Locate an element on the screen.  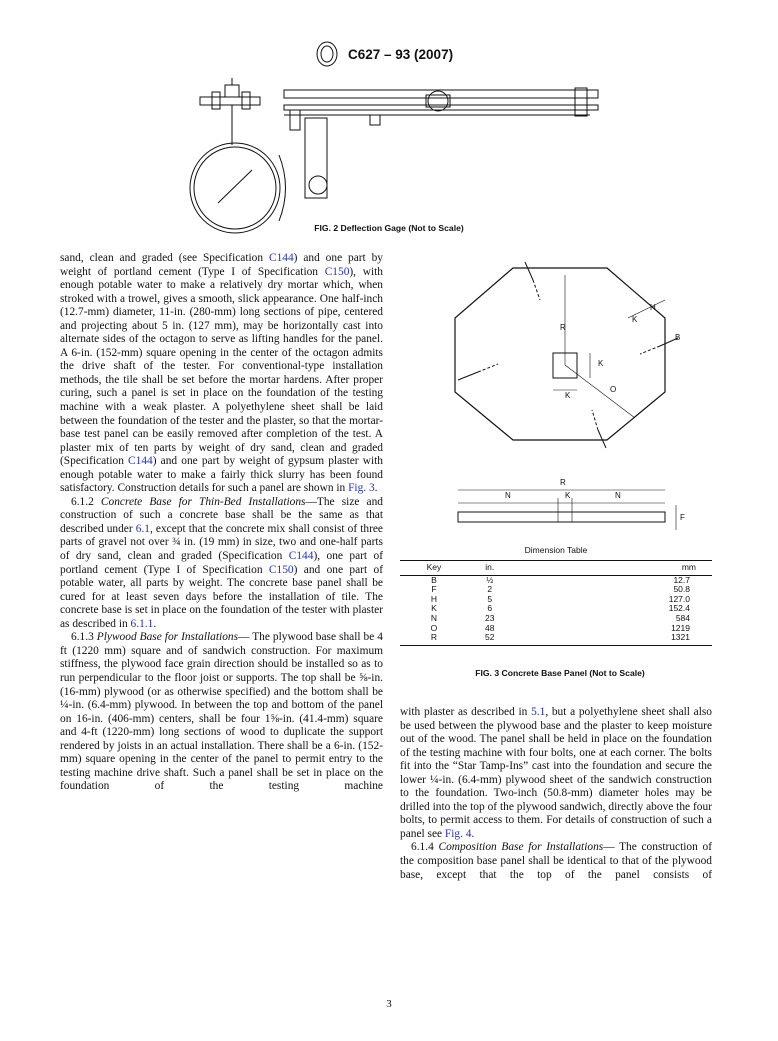
table-cell: 584 is located at coordinates (682, 617).